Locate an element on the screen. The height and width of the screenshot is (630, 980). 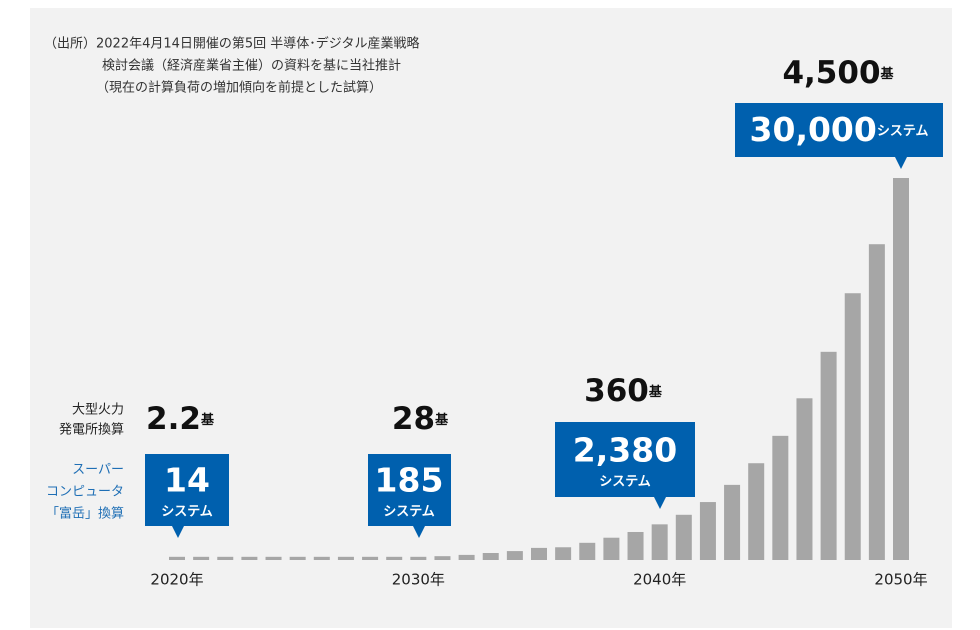
plants-value: 28 is located at coordinates (413, 419).